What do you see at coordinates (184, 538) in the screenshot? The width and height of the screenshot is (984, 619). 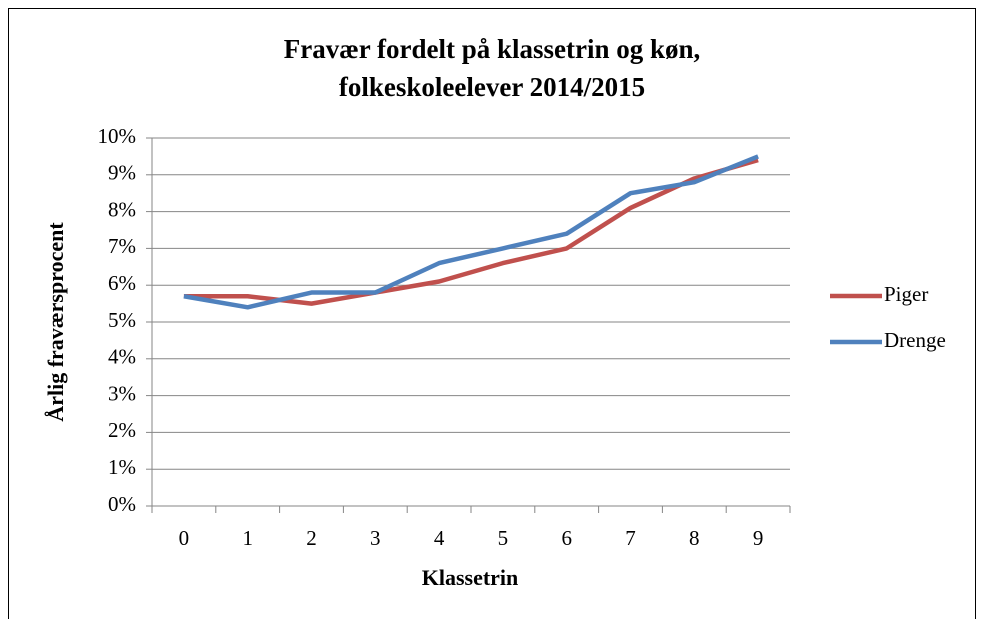 I see `x-tick-label: 0` at bounding box center [184, 538].